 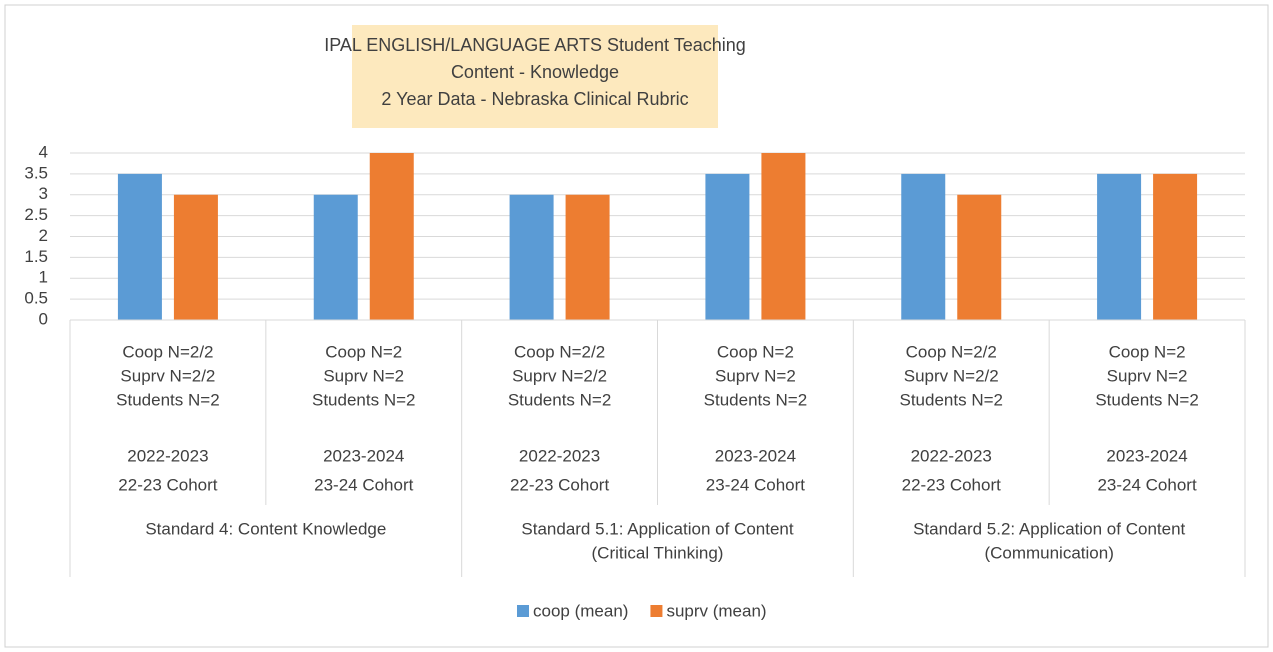 I want to click on legend-label: coop (mean), so click(x=580, y=610).